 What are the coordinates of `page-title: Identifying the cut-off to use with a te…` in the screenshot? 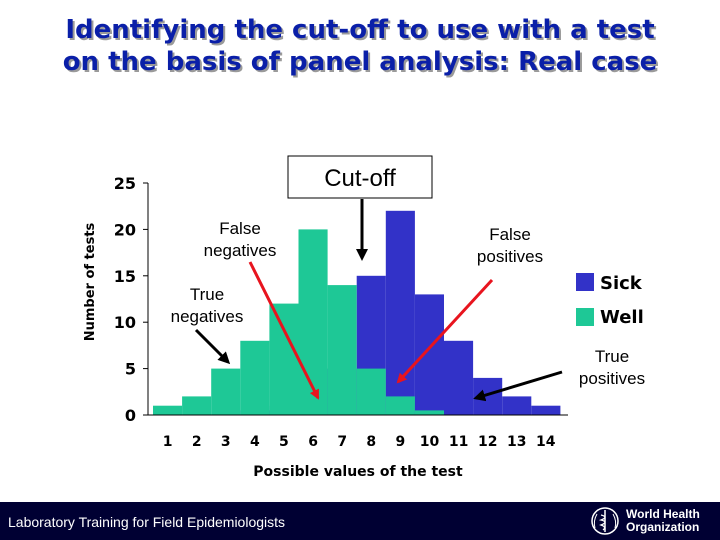 It's located at (360, 46).